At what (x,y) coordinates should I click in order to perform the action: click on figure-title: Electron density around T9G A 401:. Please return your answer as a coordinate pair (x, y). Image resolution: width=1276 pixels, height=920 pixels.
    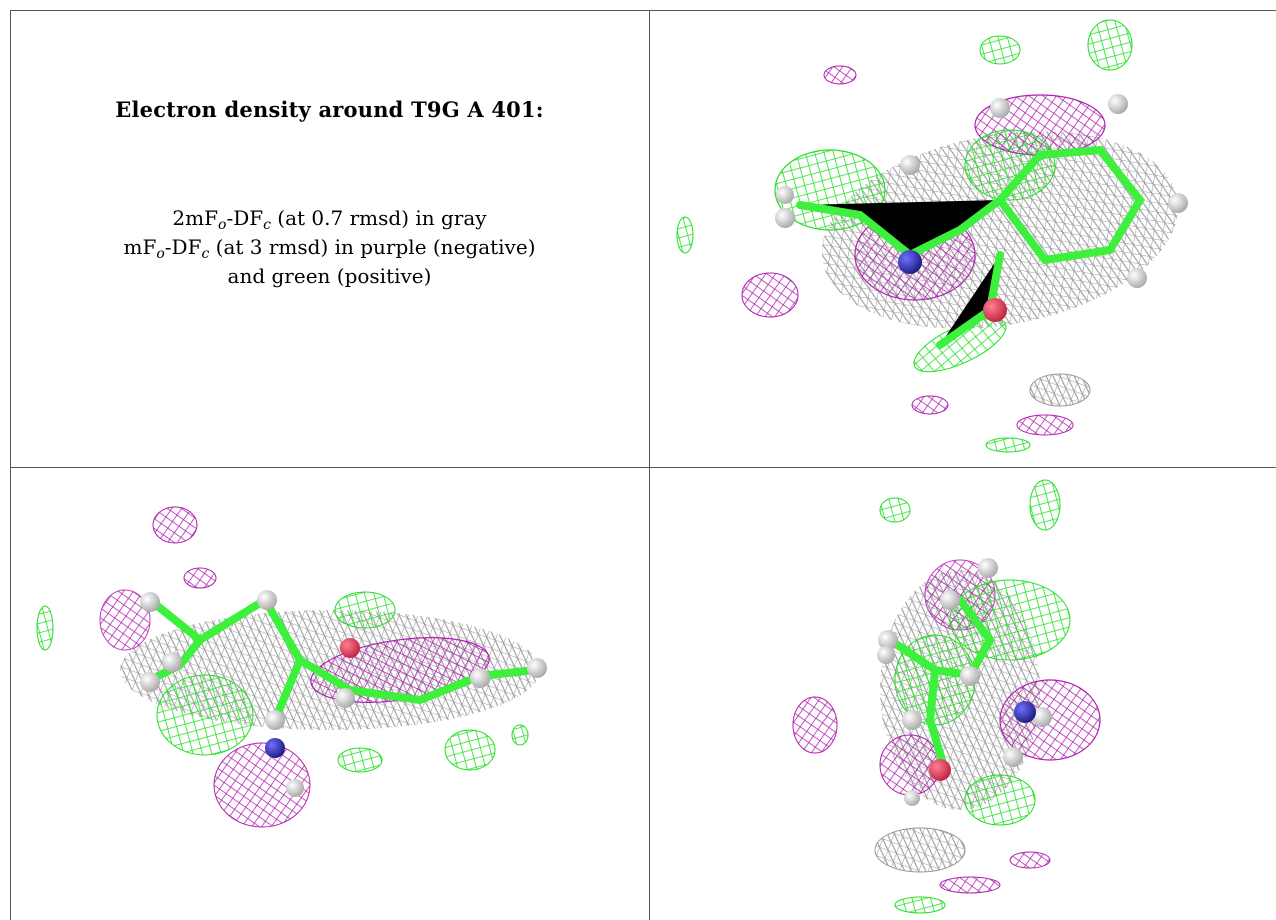
    Looking at the image, I should click on (329, 109).